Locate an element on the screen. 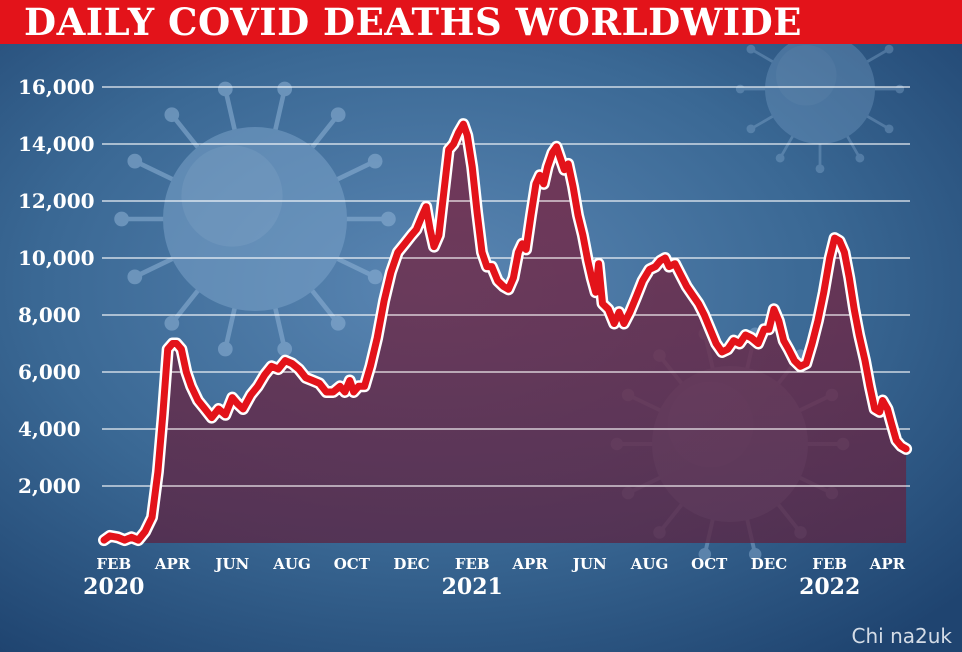 This screenshot has height=652, width=962. y-tick-label: 6,000 is located at coordinates (49, 372).